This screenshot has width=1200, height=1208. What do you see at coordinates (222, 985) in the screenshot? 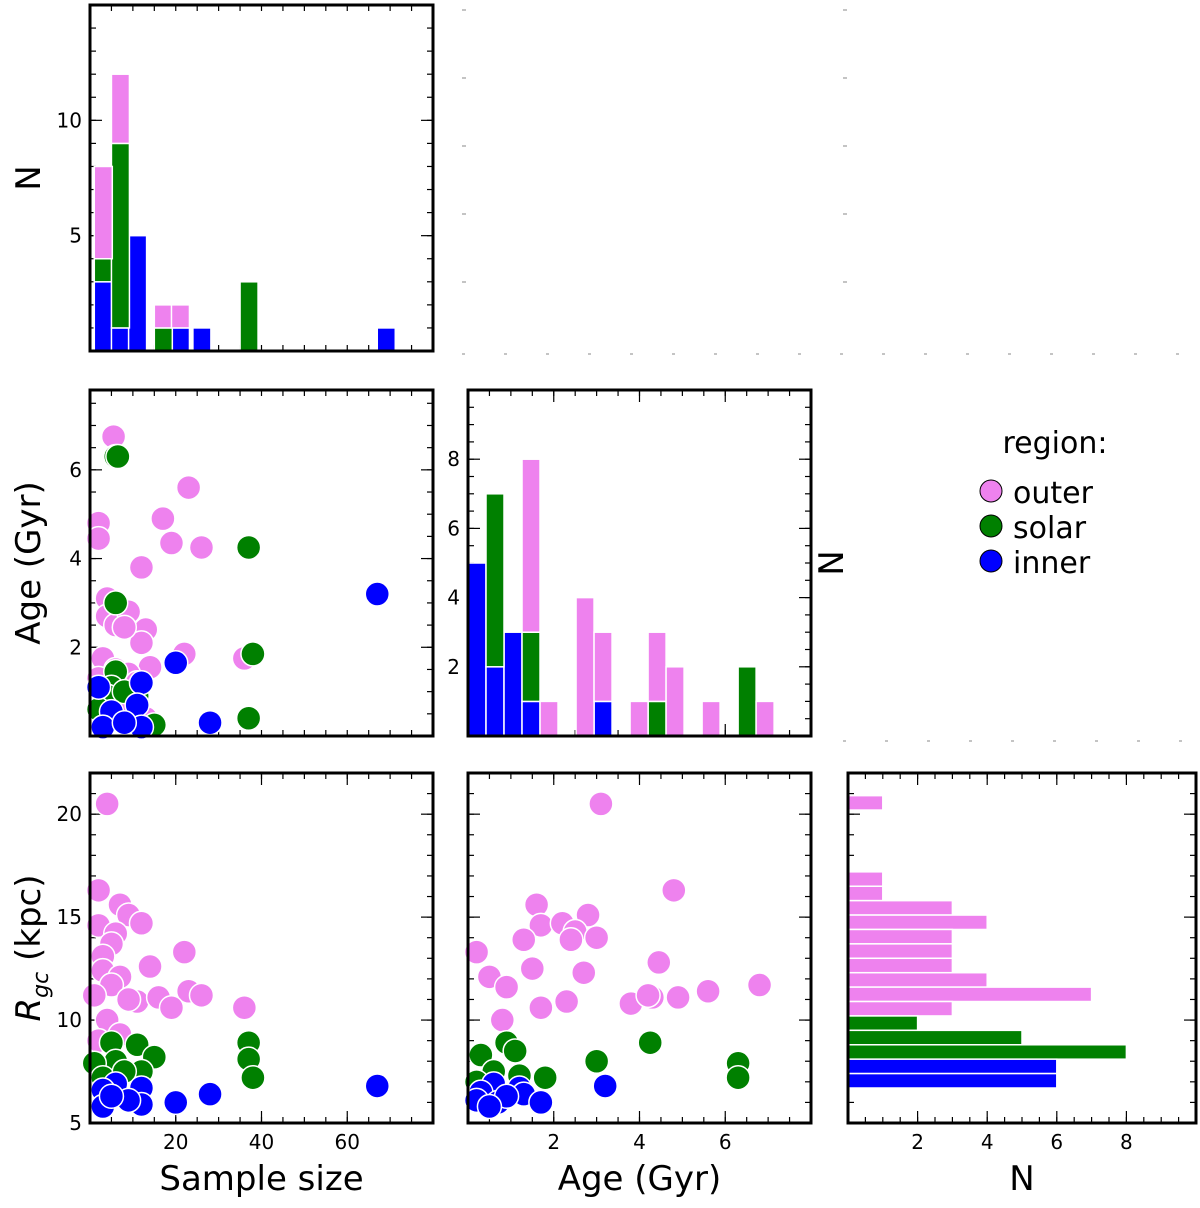
I see `scatter_rgc_size-panel: 5 10 15 20 20 40 60 Sample size Rgc (kpc)` at bounding box center [222, 985].